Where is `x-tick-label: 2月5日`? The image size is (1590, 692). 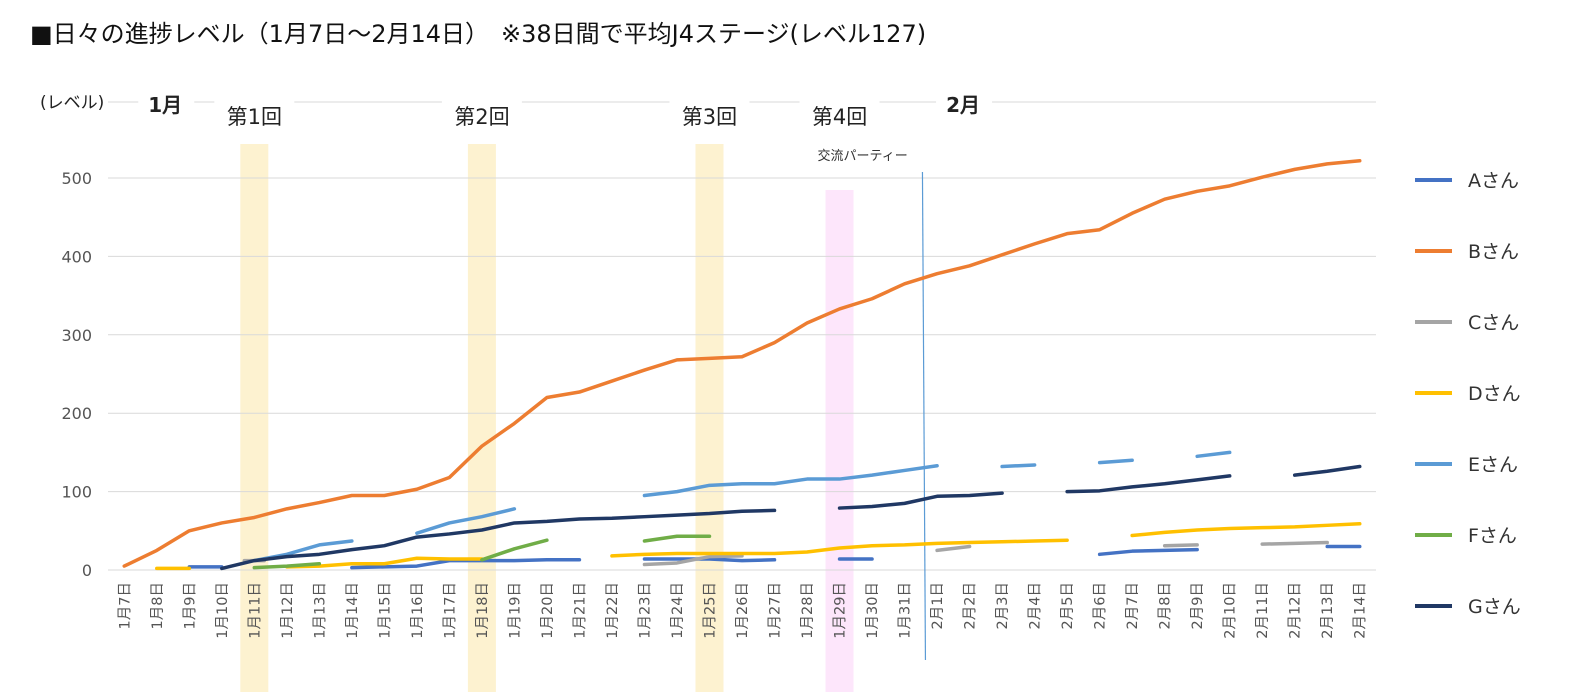
x-tick-label: 2月5日 is located at coordinates (1068, 605).